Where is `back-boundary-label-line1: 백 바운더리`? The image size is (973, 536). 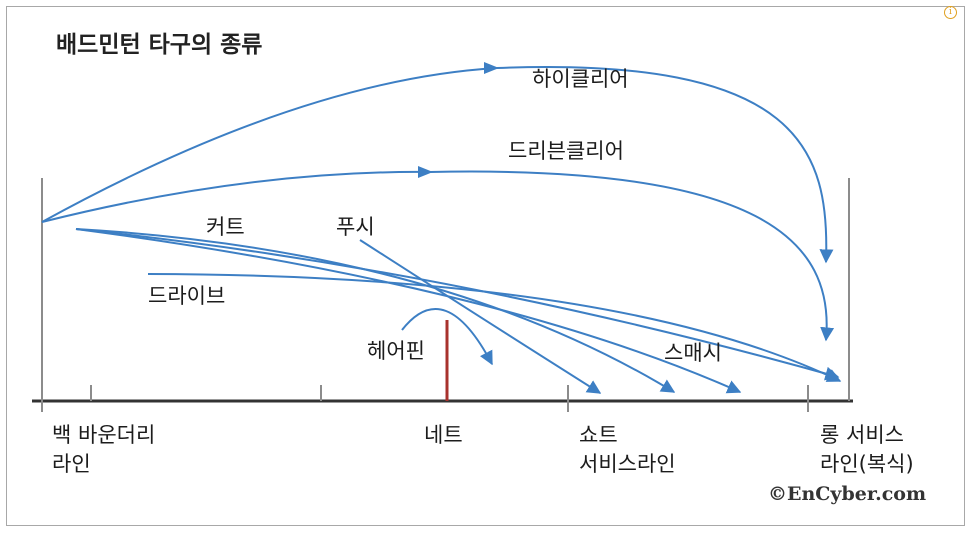
back-boundary-label-line1: 백 바운더리 is located at coordinates (103, 435).